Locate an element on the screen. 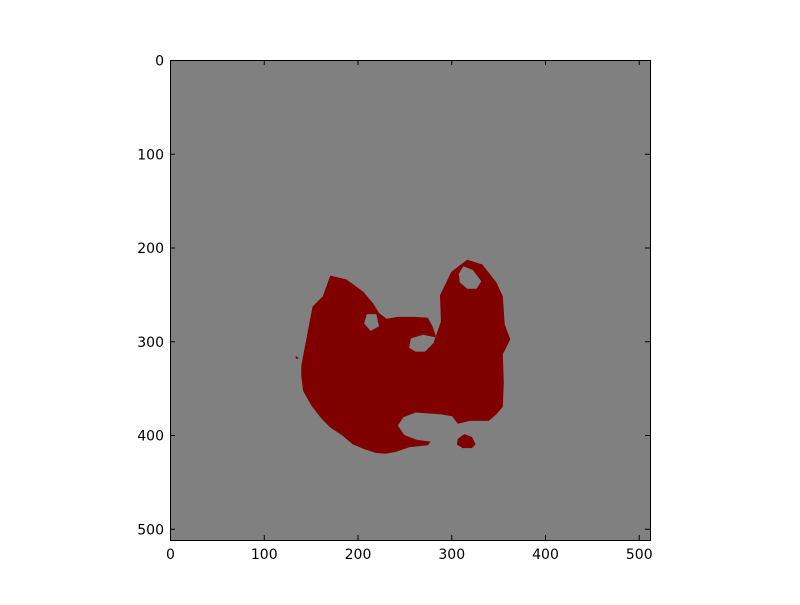 The width and height of the screenshot is (800, 605). x-tick-label: 300 is located at coordinates (451, 555).